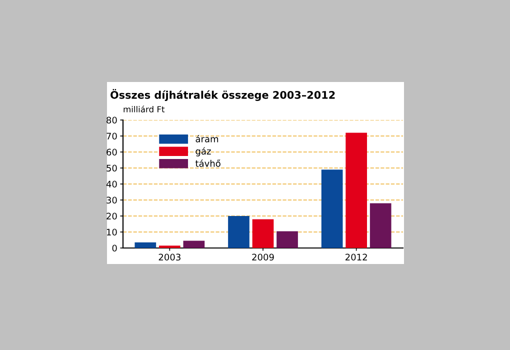 The image size is (510, 350). I want to click on x-tick-label: 2012, so click(356, 257).